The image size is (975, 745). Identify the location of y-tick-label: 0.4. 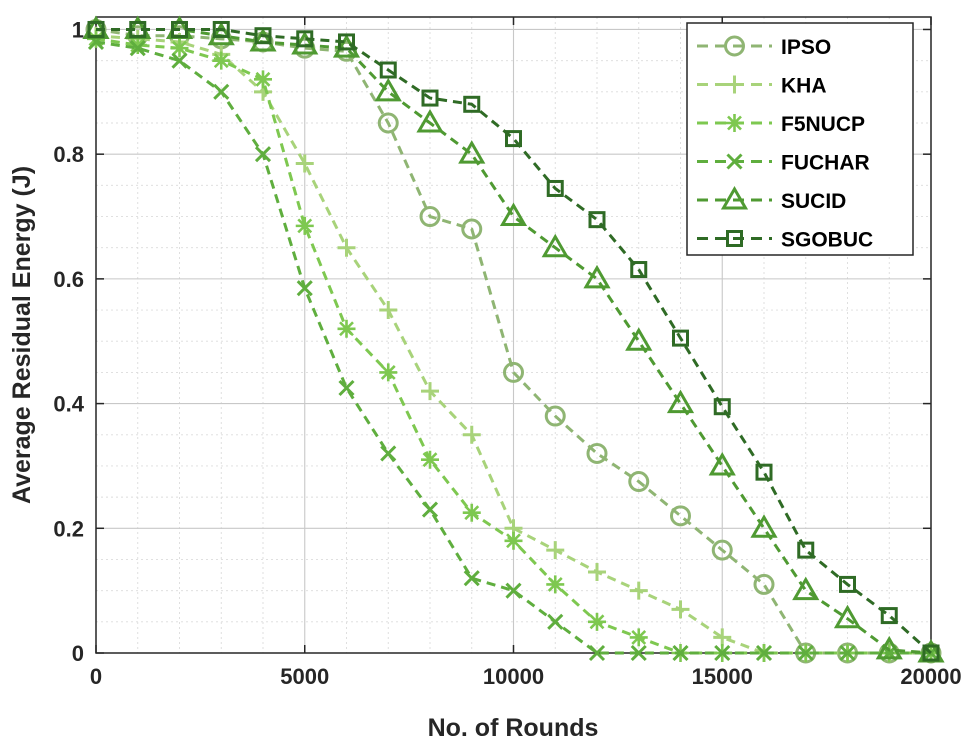
(68, 404).